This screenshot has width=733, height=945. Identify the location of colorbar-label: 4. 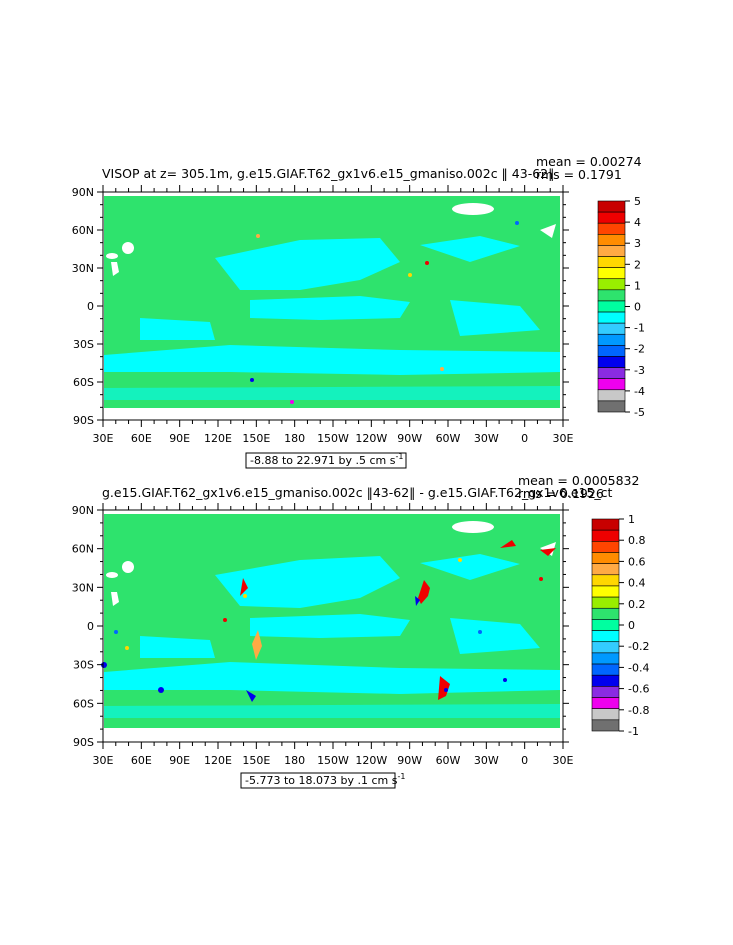
(637, 222).